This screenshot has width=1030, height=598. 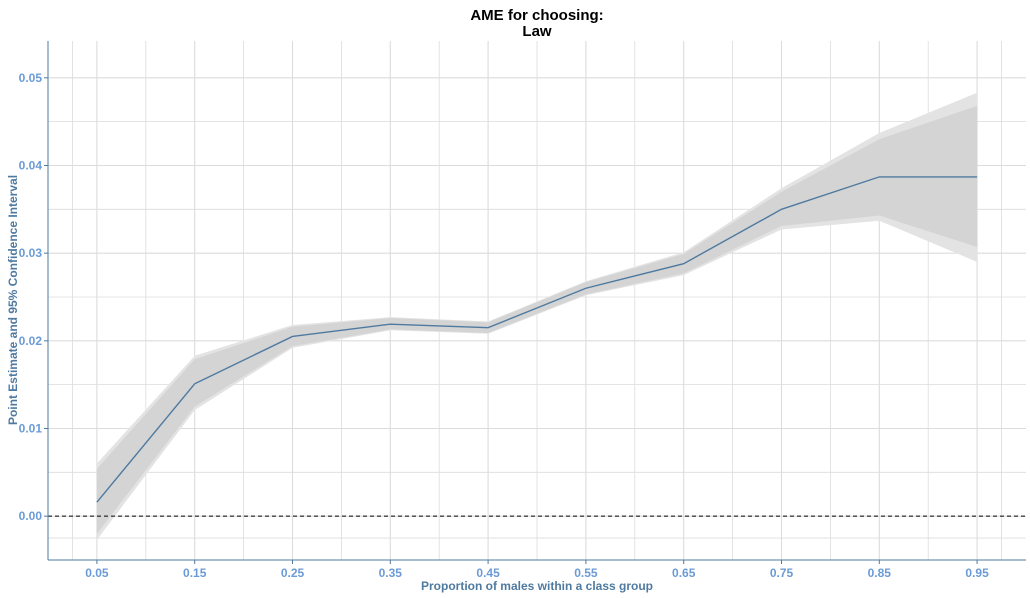 What do you see at coordinates (537, 586) in the screenshot?
I see `x-axis-label: Proportion of males within a class group` at bounding box center [537, 586].